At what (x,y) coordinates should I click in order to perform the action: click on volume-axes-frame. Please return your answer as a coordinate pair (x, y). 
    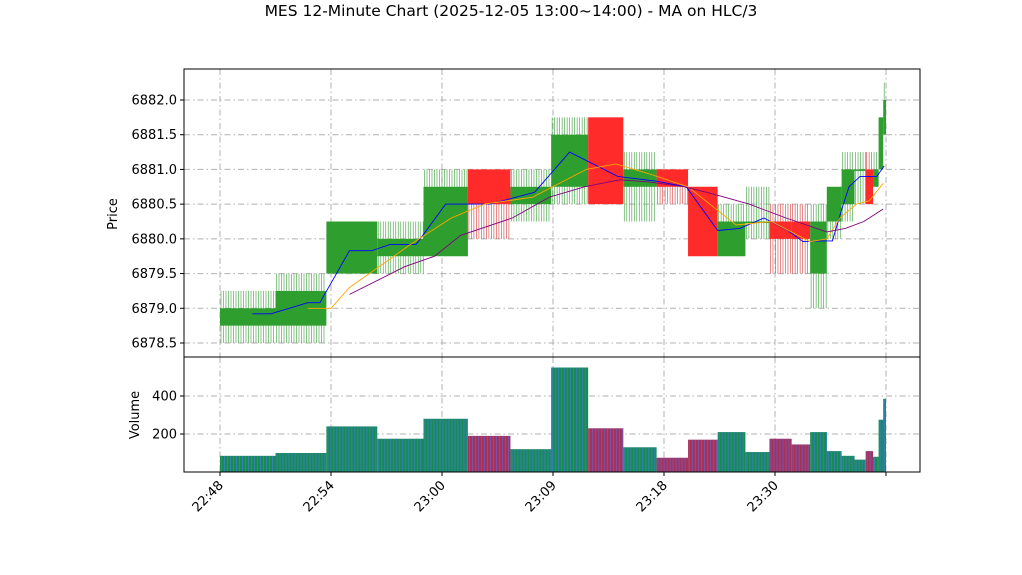
    Looking at the image, I should click on (552, 414).